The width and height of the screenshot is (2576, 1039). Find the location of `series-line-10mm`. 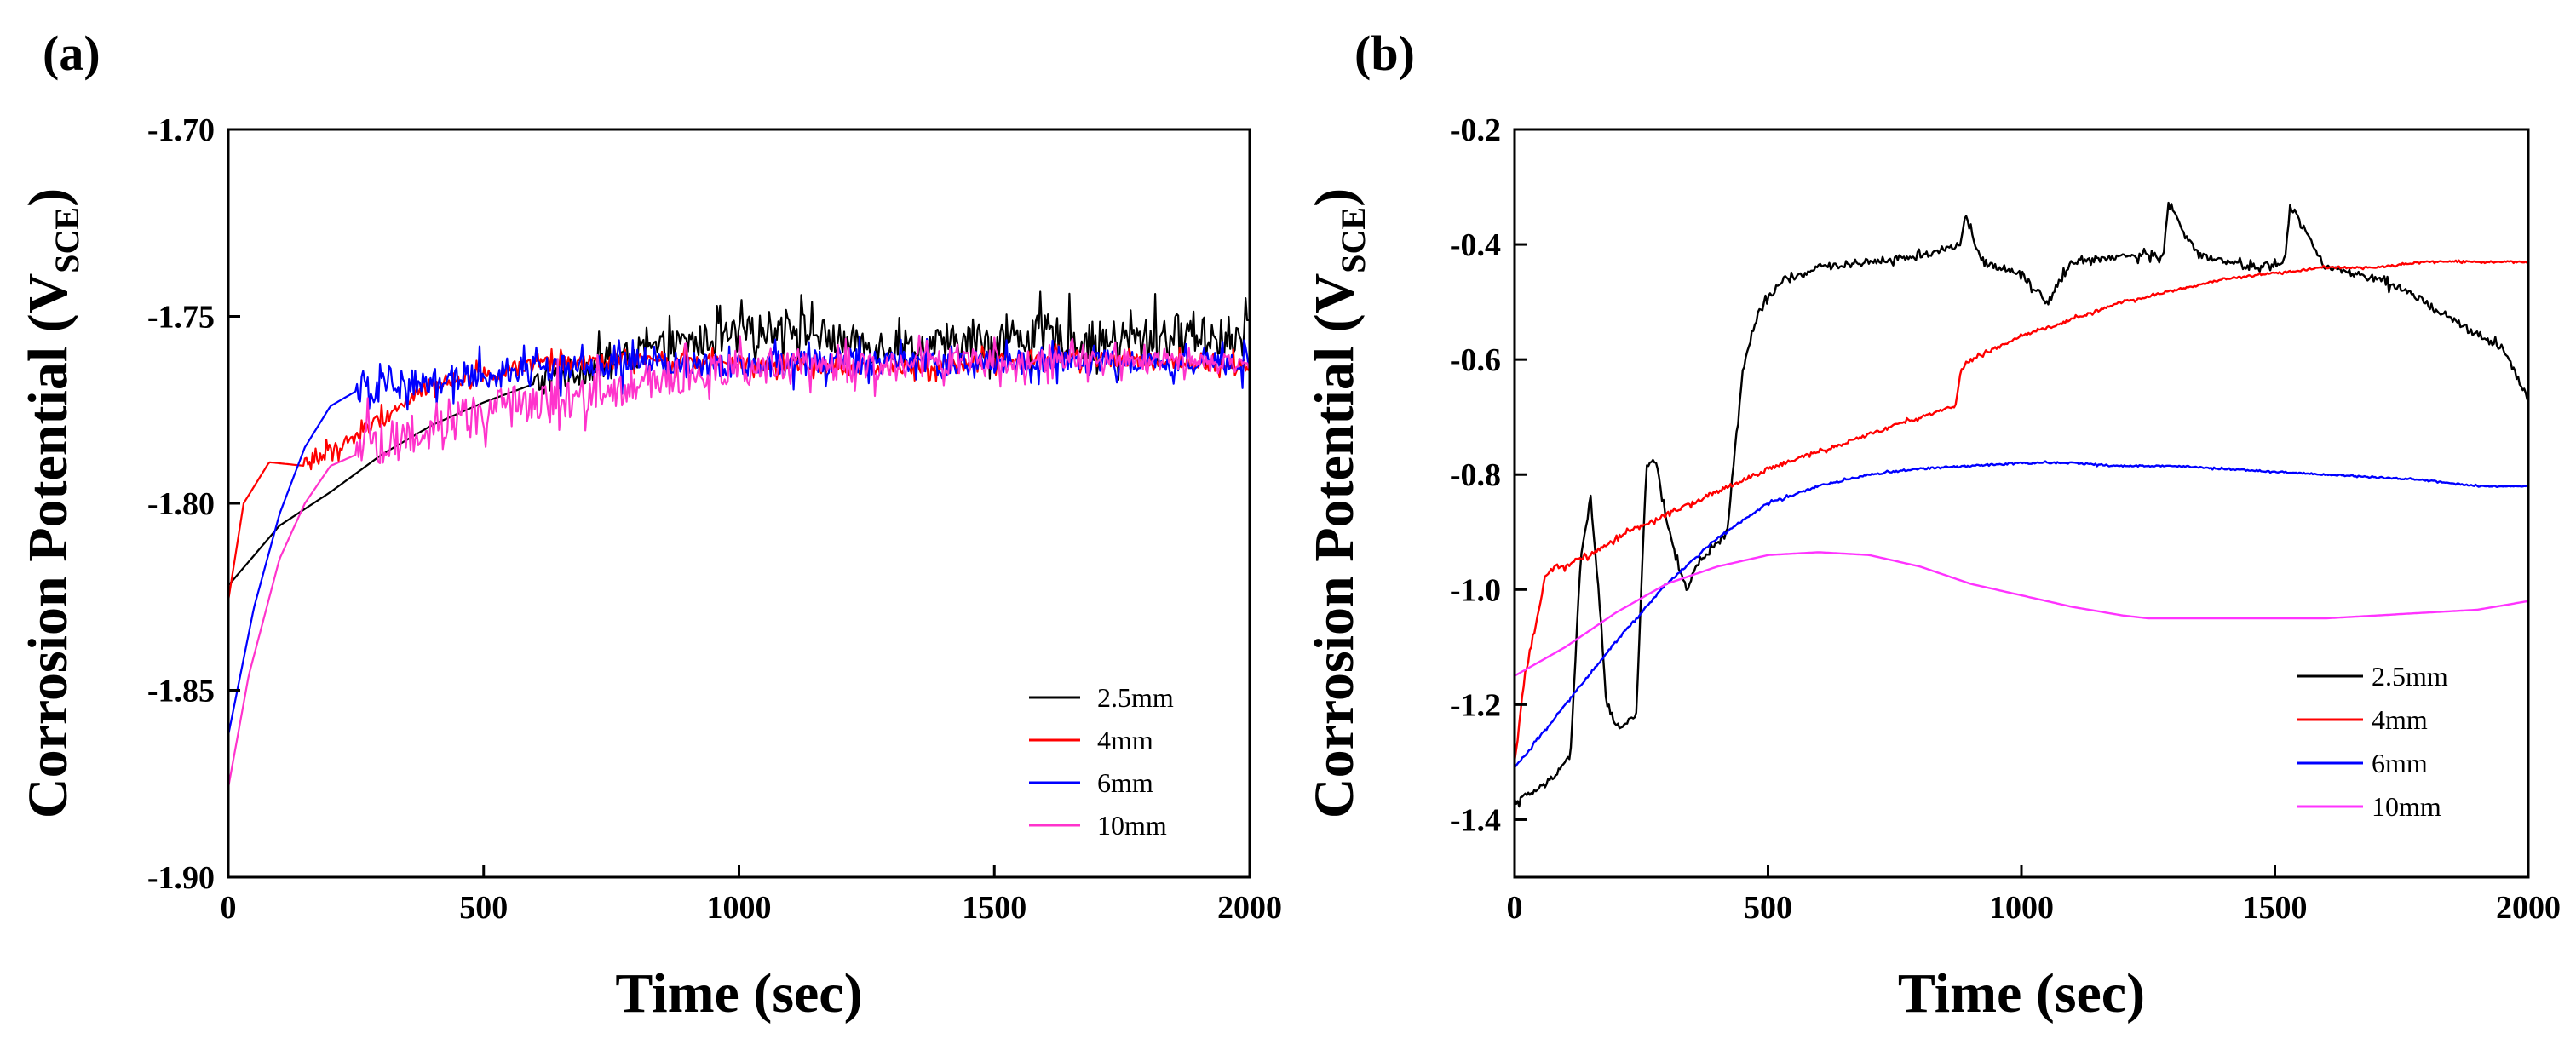

series-line-10mm is located at coordinates (2021, 614).